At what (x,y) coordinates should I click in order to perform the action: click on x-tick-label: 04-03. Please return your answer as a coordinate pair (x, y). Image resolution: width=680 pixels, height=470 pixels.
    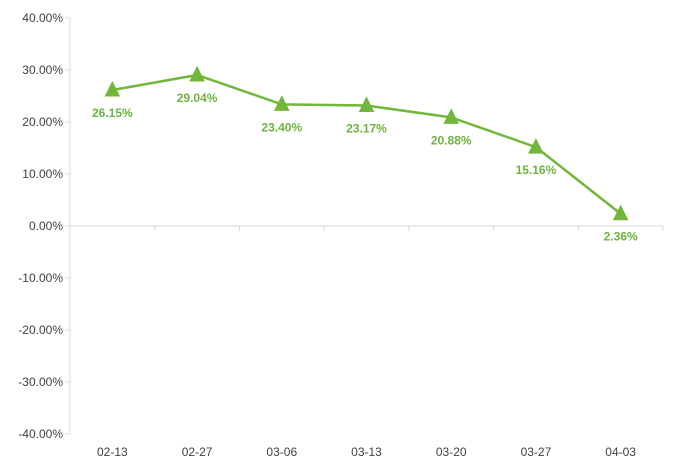
    Looking at the image, I should click on (620, 452).